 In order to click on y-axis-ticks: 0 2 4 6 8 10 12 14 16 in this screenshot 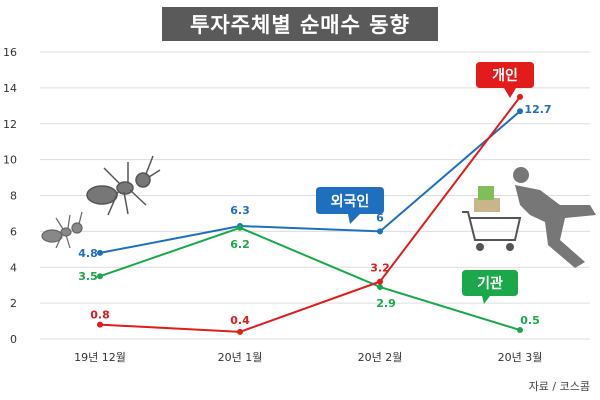, I will do `click(10, 196)`.